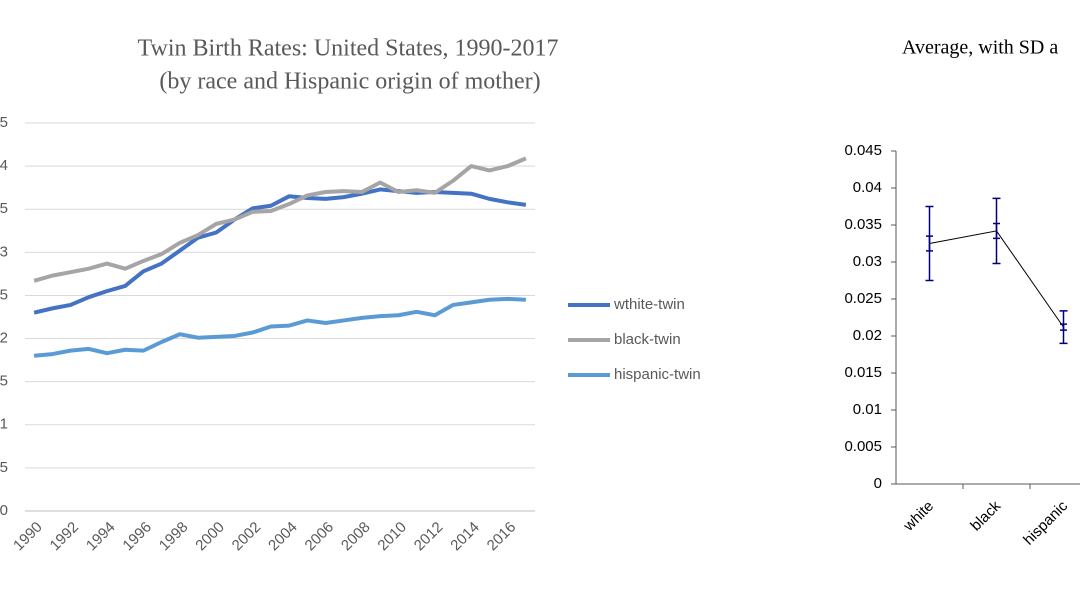  What do you see at coordinates (283, 537) in the screenshot?
I see `x-tick-label: 2004` at bounding box center [283, 537].